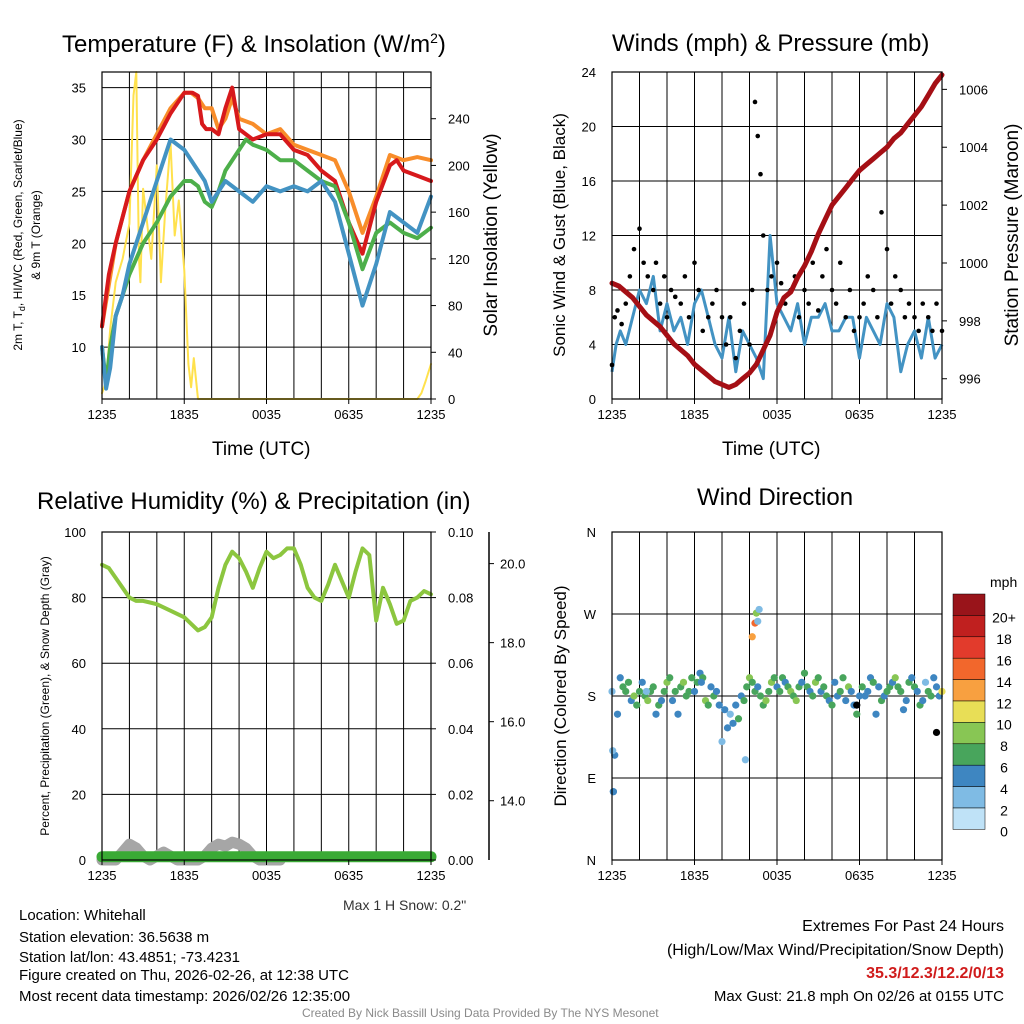 The image size is (1024, 1024). What do you see at coordinates (82, 860) in the screenshot?
I see `rh-ytick-label: 0` at bounding box center [82, 860].